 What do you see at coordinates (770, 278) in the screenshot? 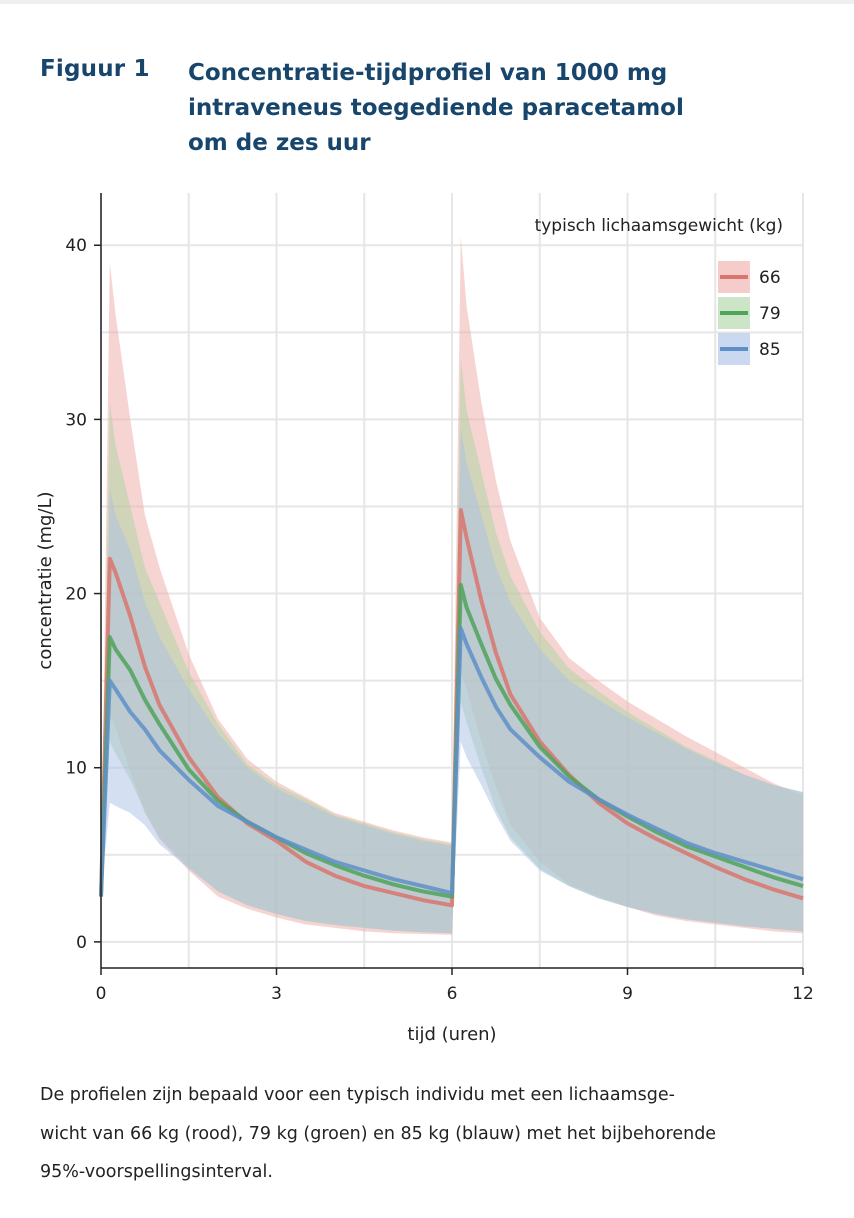
I see `legend-label-66: 66` at bounding box center [770, 278].